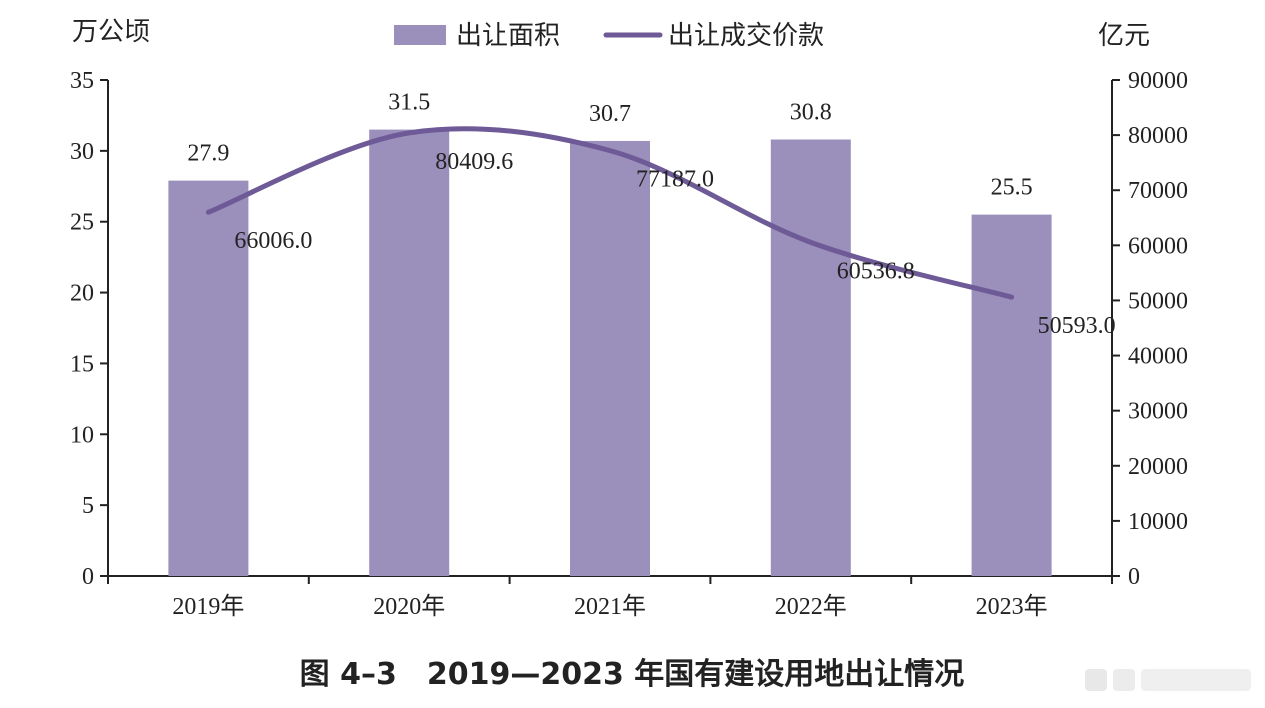 This screenshot has width=1265, height=708. I want to click on right-tick-label: 30000, so click(1158, 412).